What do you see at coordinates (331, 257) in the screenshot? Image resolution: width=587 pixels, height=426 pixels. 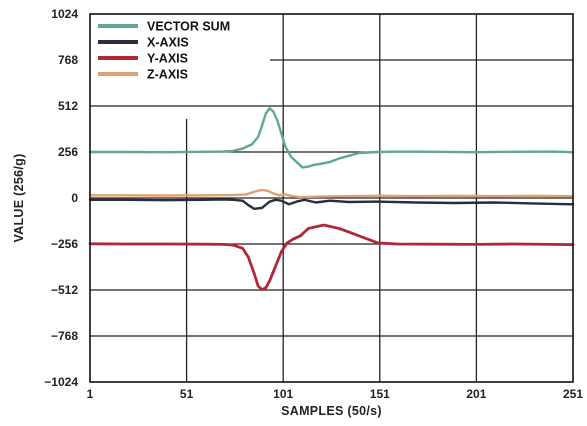 I see `series-line-y-axis` at bounding box center [331, 257].